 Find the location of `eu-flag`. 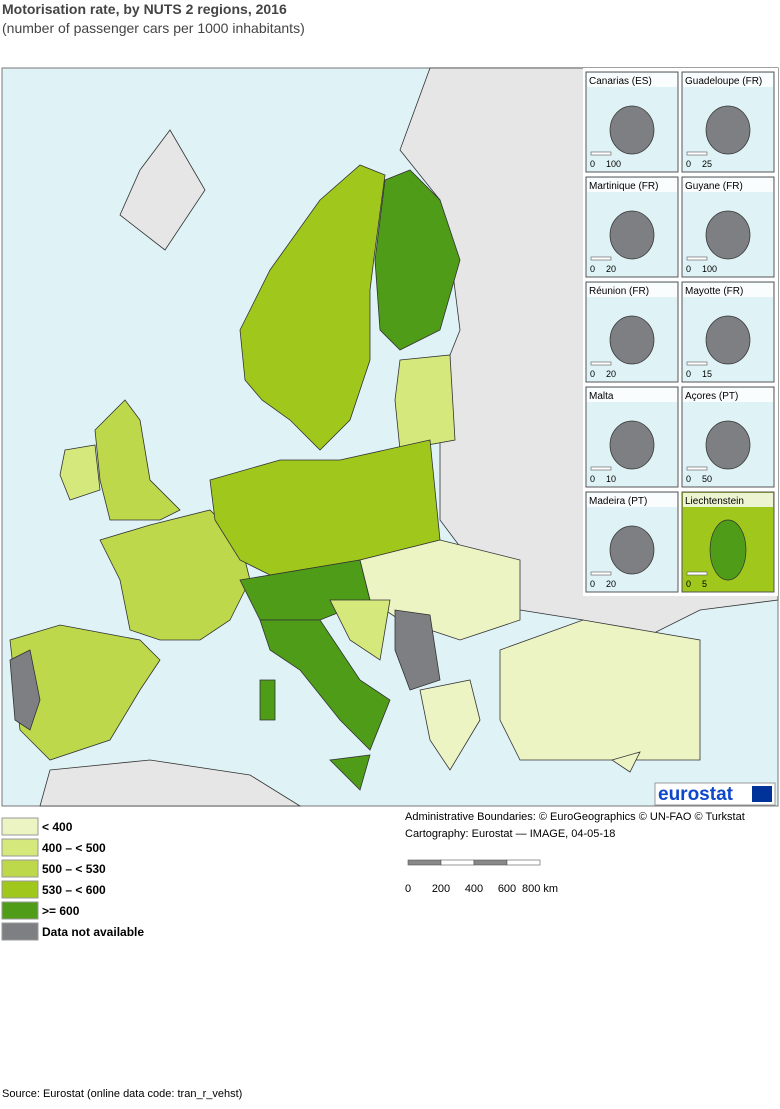

eu-flag is located at coordinates (762, 794).